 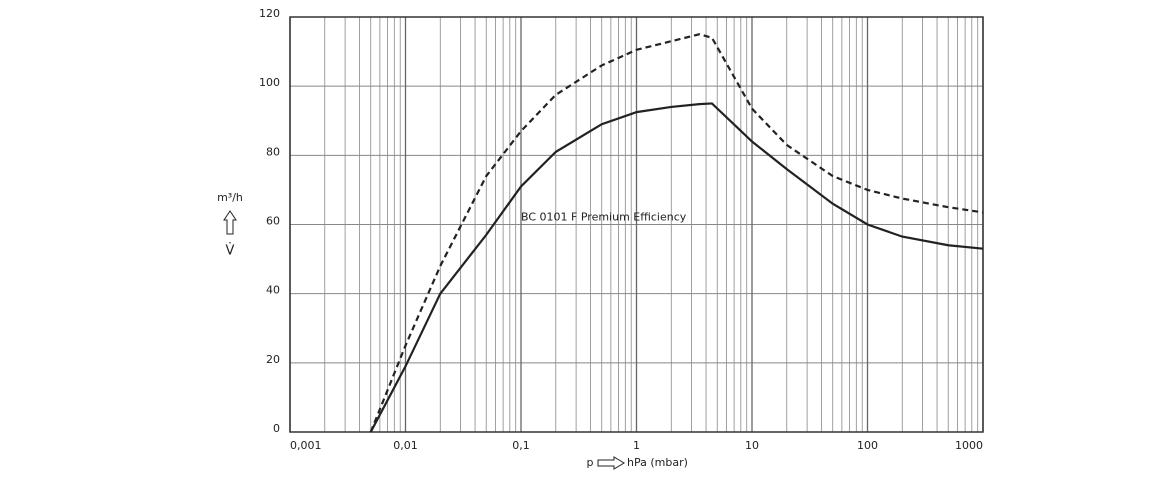 What do you see at coordinates (269, 13) in the screenshot?
I see `y-tick-label: 120` at bounding box center [269, 13].